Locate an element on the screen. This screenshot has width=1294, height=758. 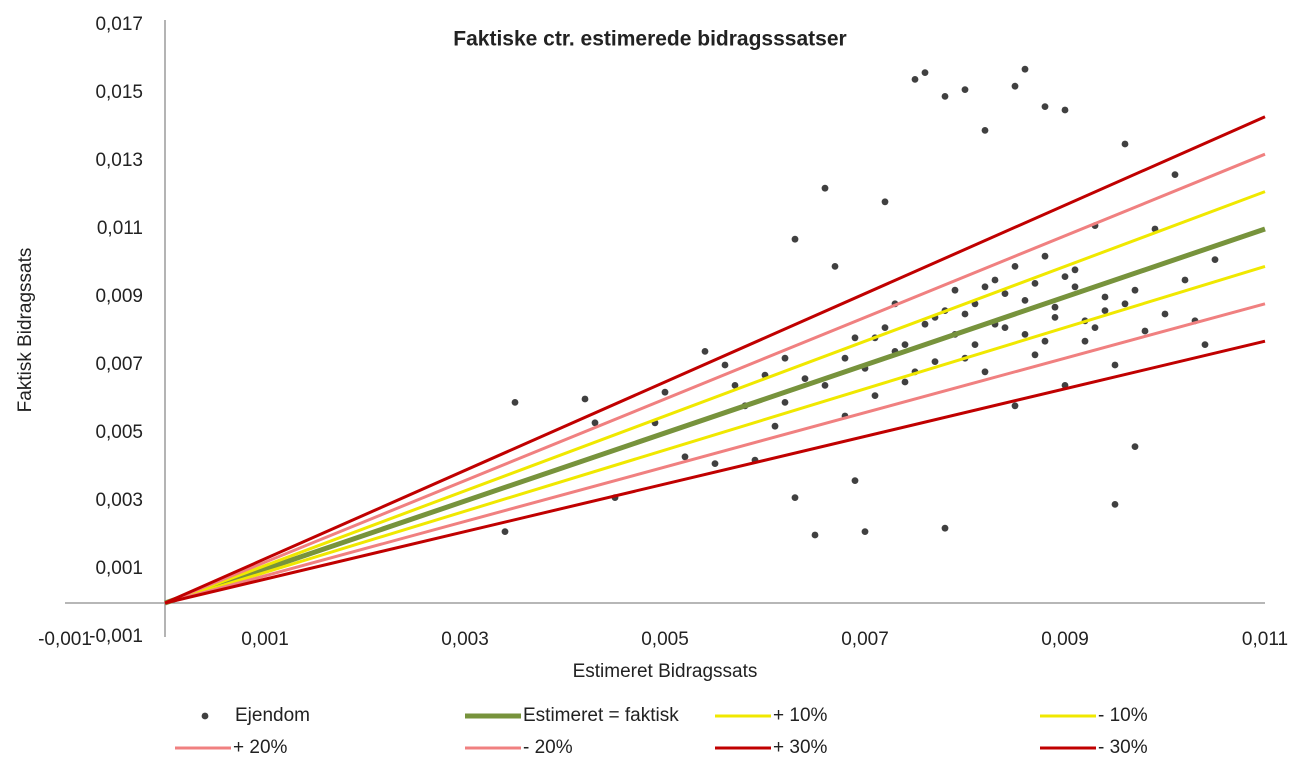
y-tick-label: 0,011 is located at coordinates (120, 228).